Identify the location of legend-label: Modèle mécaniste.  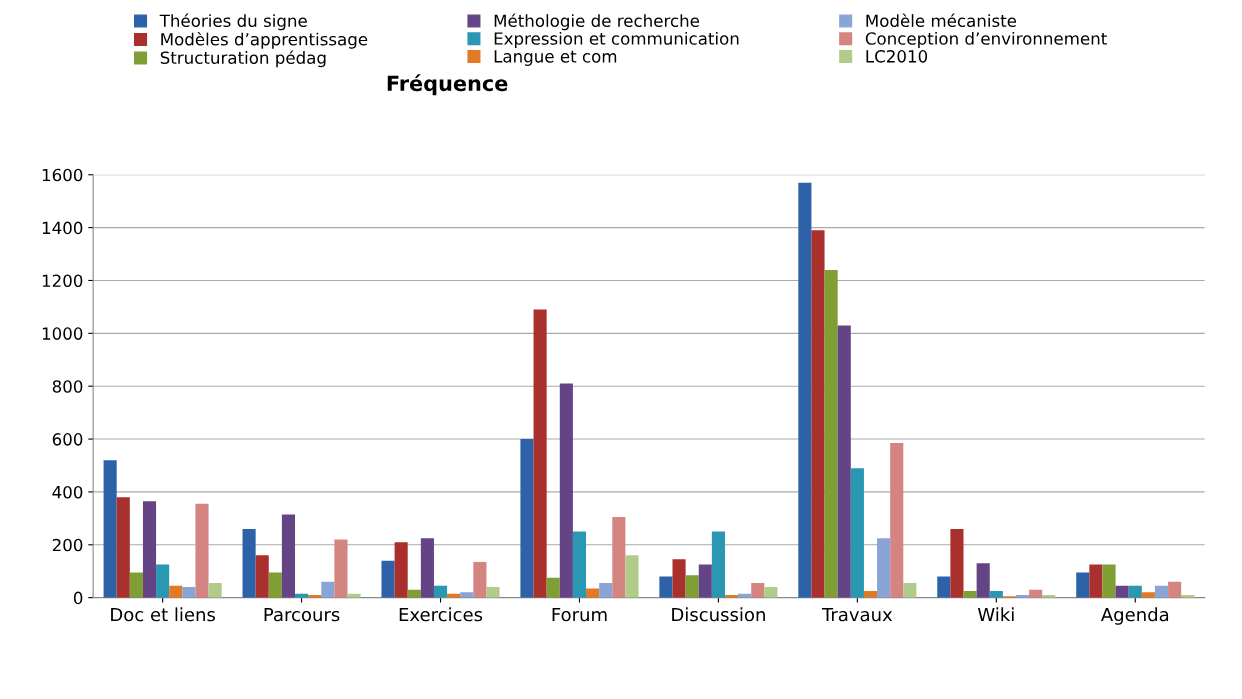
(941, 20).